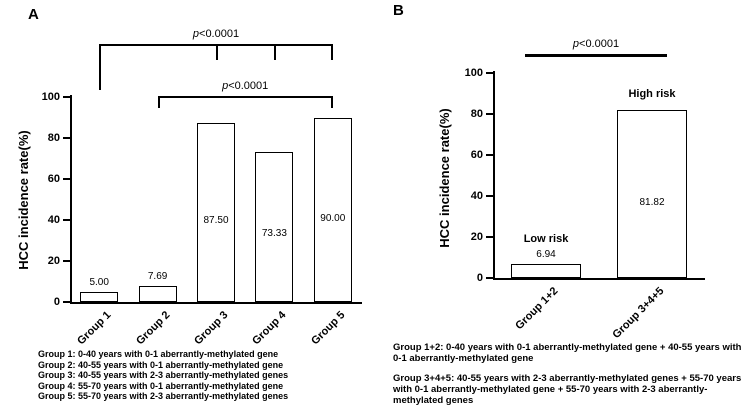 The height and width of the screenshot is (410, 748). What do you see at coordinates (652, 202) in the screenshot?
I see `bar-value-label: 81.82` at bounding box center [652, 202].